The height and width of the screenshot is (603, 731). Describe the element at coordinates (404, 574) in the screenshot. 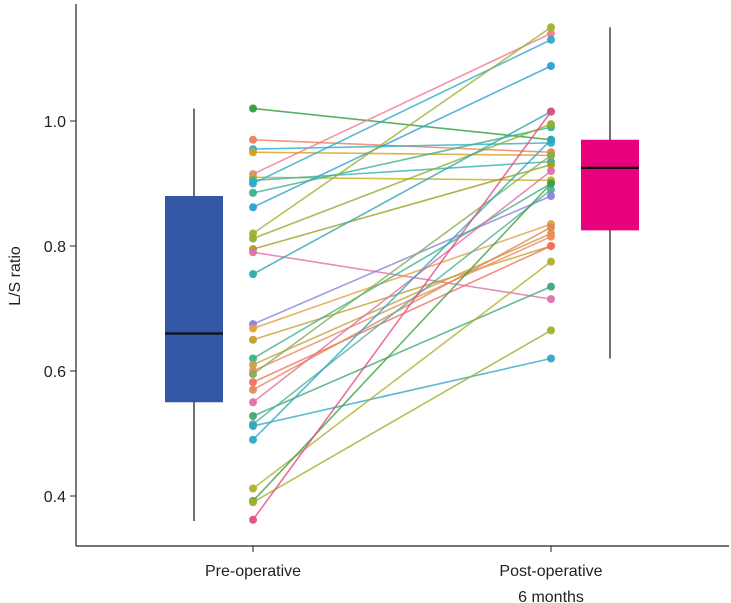

I see `x-ticks-group: Pre-operative Post-operative 6 months` at that location.